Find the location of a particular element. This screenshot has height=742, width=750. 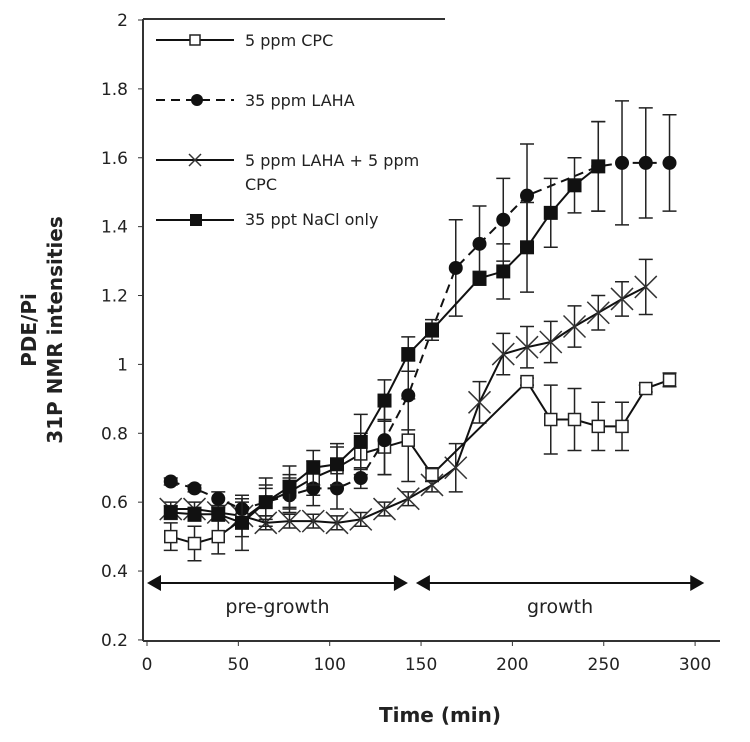

y-axis-label-line2: 31P NMR intensities is located at coordinates (55, 330).